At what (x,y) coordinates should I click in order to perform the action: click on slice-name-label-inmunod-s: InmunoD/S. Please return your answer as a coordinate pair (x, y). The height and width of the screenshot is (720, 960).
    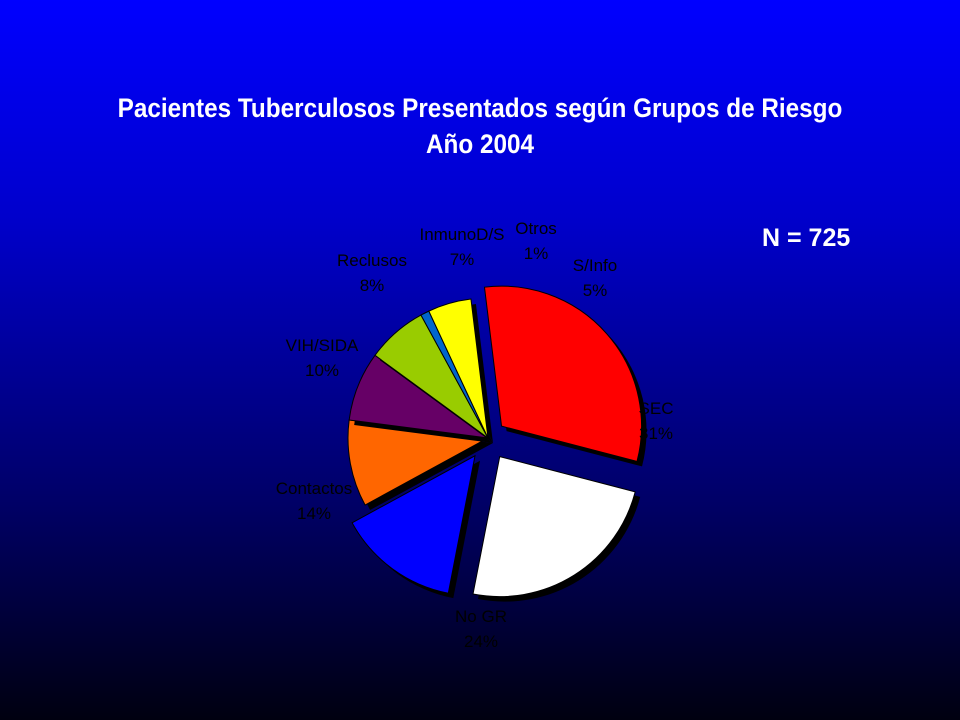
    Looking at the image, I should click on (461, 234).